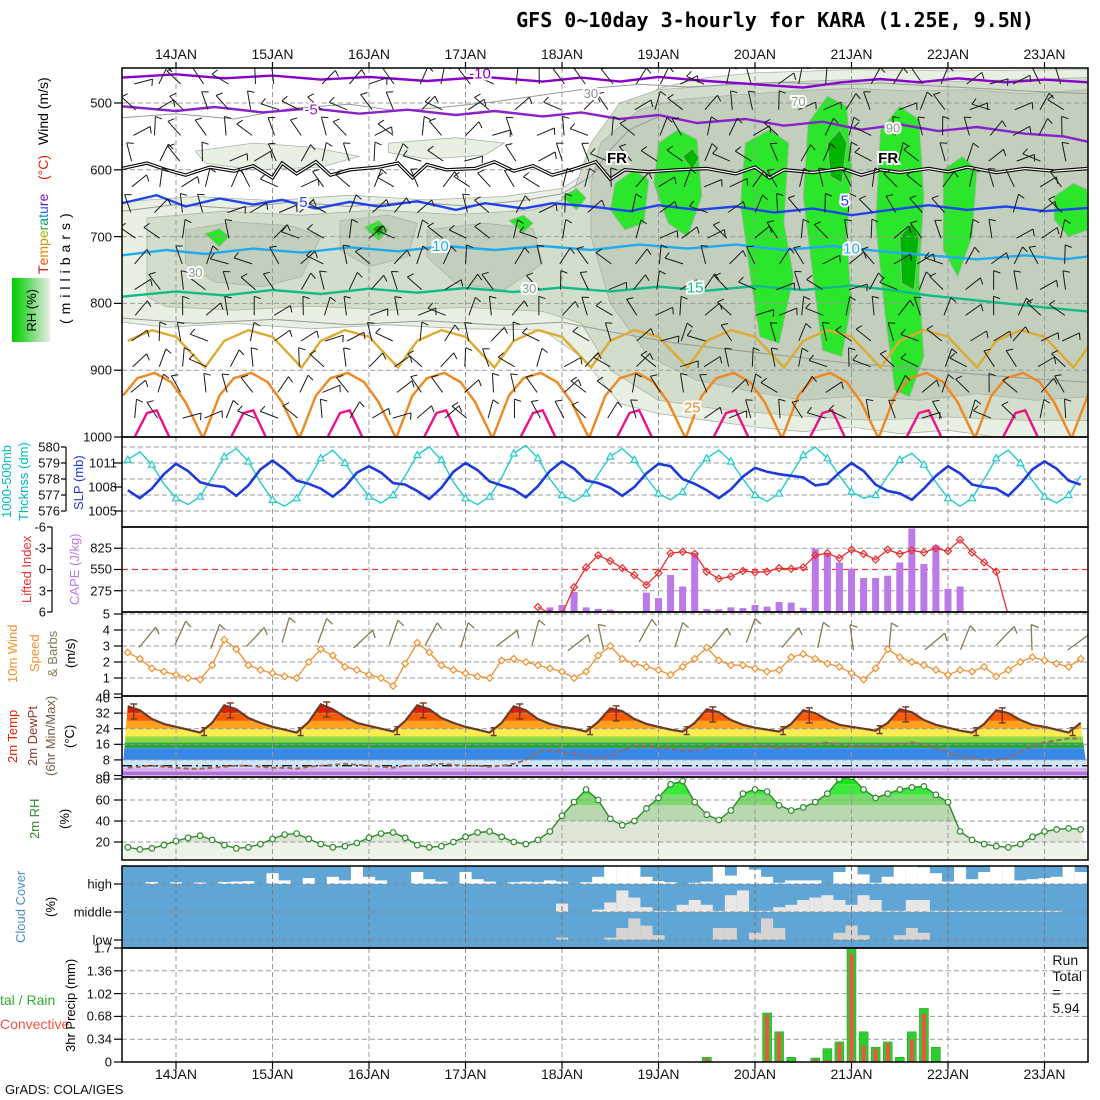  What do you see at coordinates (34, 818) in the screenshot?
I see `axis-label-2m-rh: 2m RH` at bounding box center [34, 818].